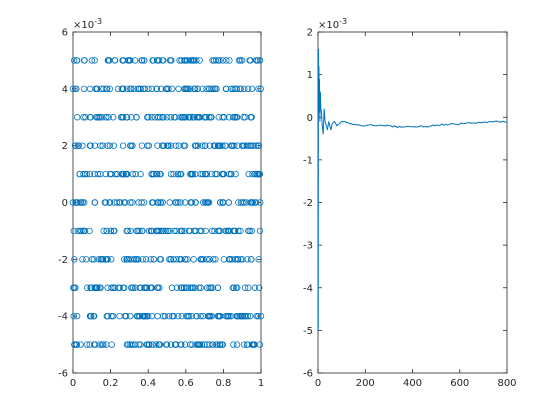 This screenshot has height=420, width=560. Describe the element at coordinates (261, 383) in the screenshot. I see `left-xtick-label: 1` at that location.